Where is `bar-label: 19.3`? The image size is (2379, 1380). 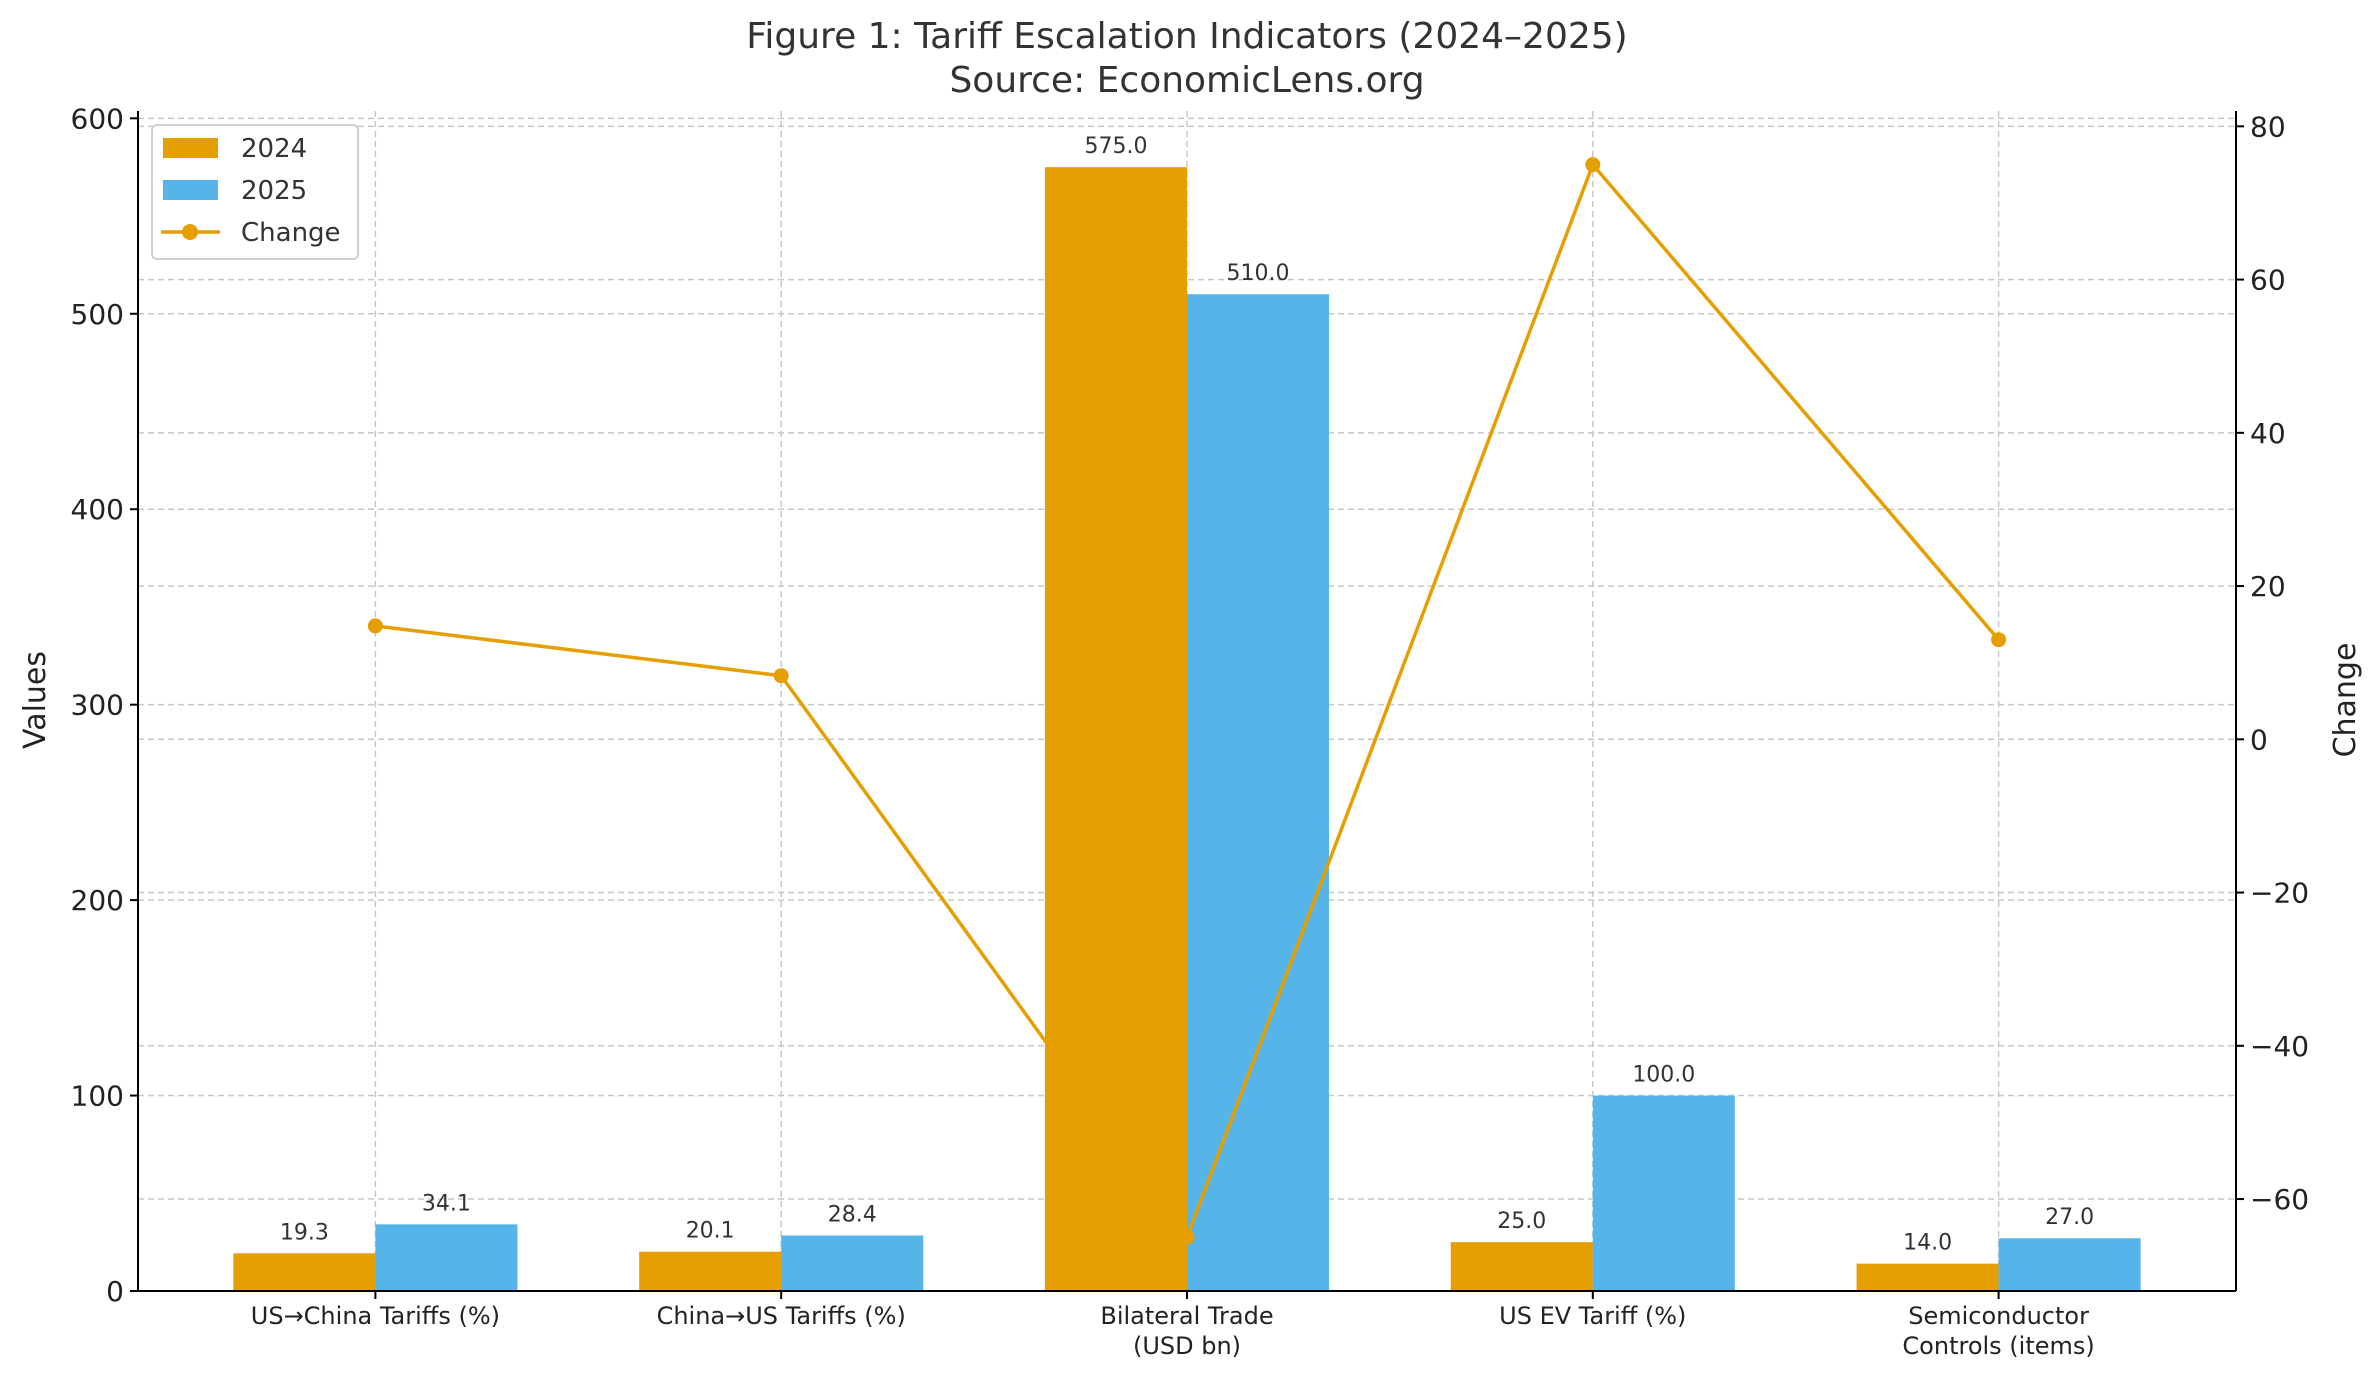
bar-label: 19.3 is located at coordinates (304, 1232).